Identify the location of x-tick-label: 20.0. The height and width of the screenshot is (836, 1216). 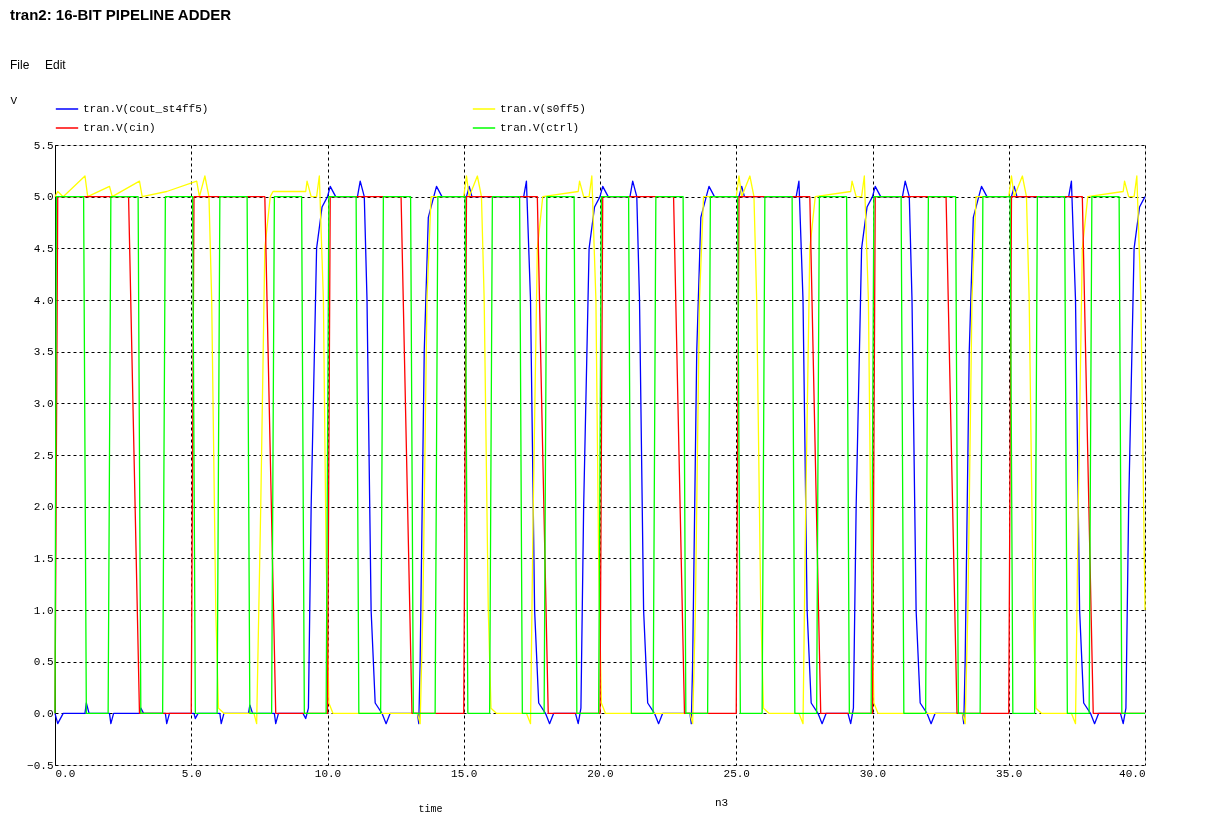
(600, 773).